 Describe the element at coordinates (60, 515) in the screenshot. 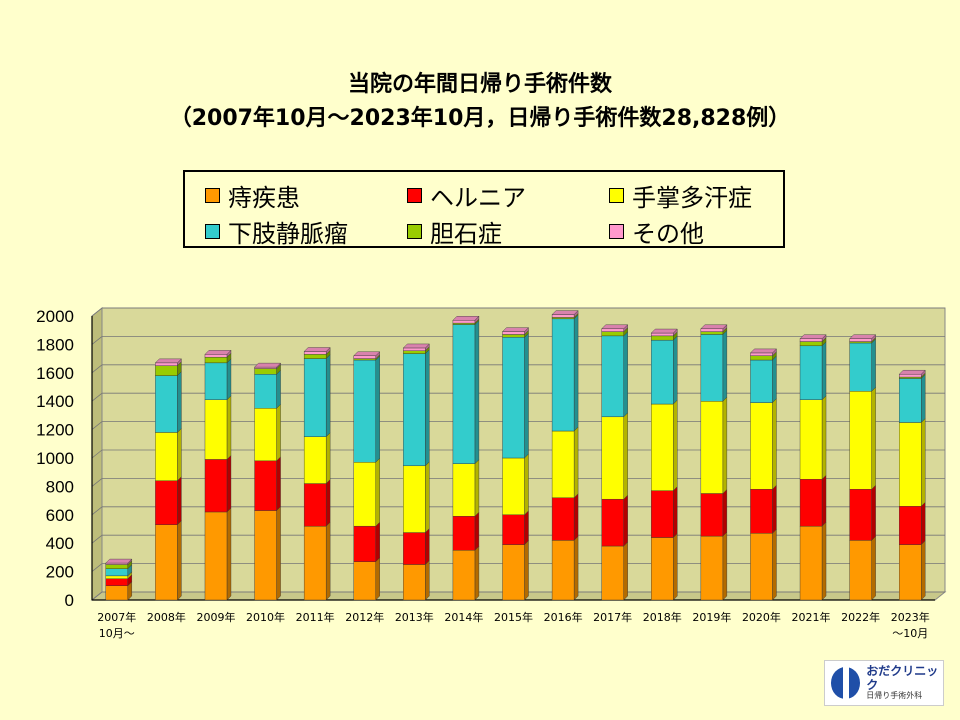

I see `y-tick-label: 600` at that location.